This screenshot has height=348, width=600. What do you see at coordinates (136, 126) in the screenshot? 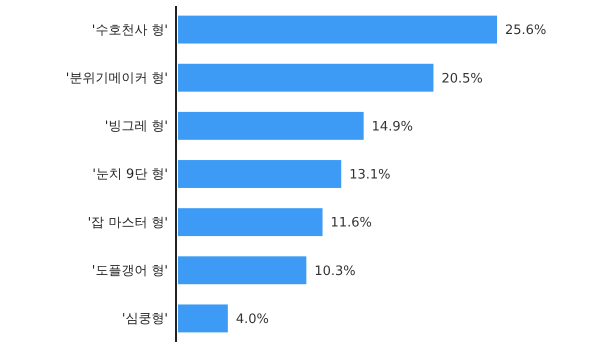
I see `y-tick-label: '빙그레 형'` at bounding box center [136, 126].